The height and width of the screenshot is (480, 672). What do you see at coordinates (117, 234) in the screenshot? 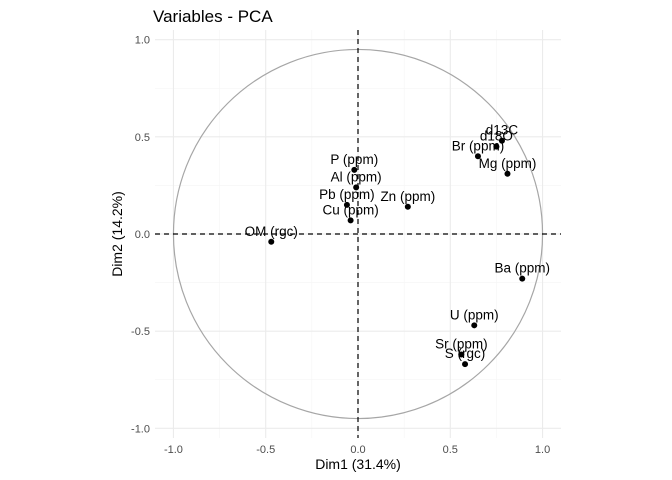
I see `y-axis-label: Dim2 (14.2%)` at bounding box center [117, 234].